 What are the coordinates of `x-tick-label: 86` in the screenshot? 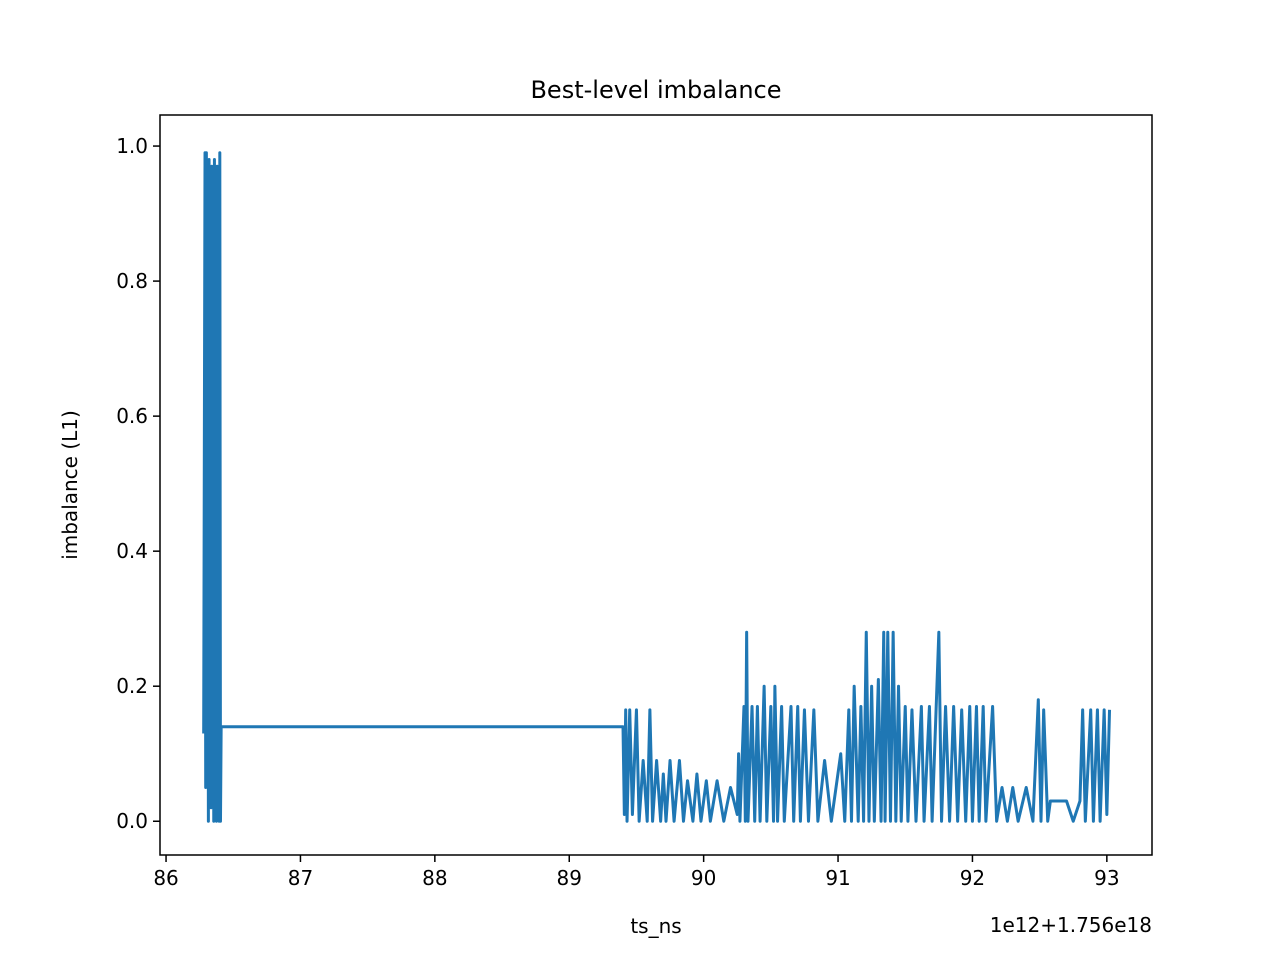 It's located at (165, 878).